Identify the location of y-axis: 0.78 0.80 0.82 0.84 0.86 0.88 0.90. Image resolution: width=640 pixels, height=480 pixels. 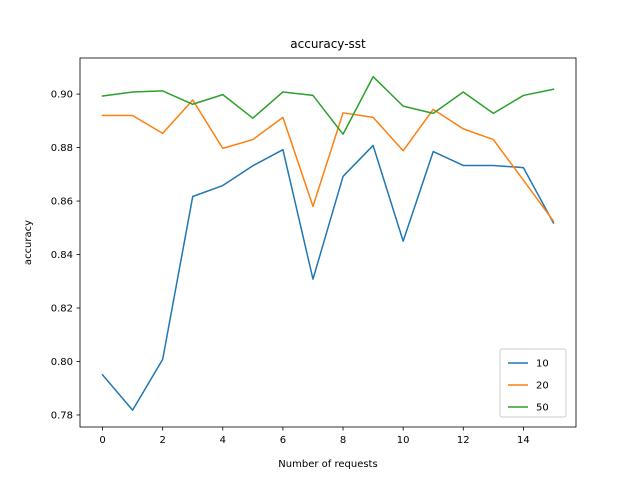
(65, 255).